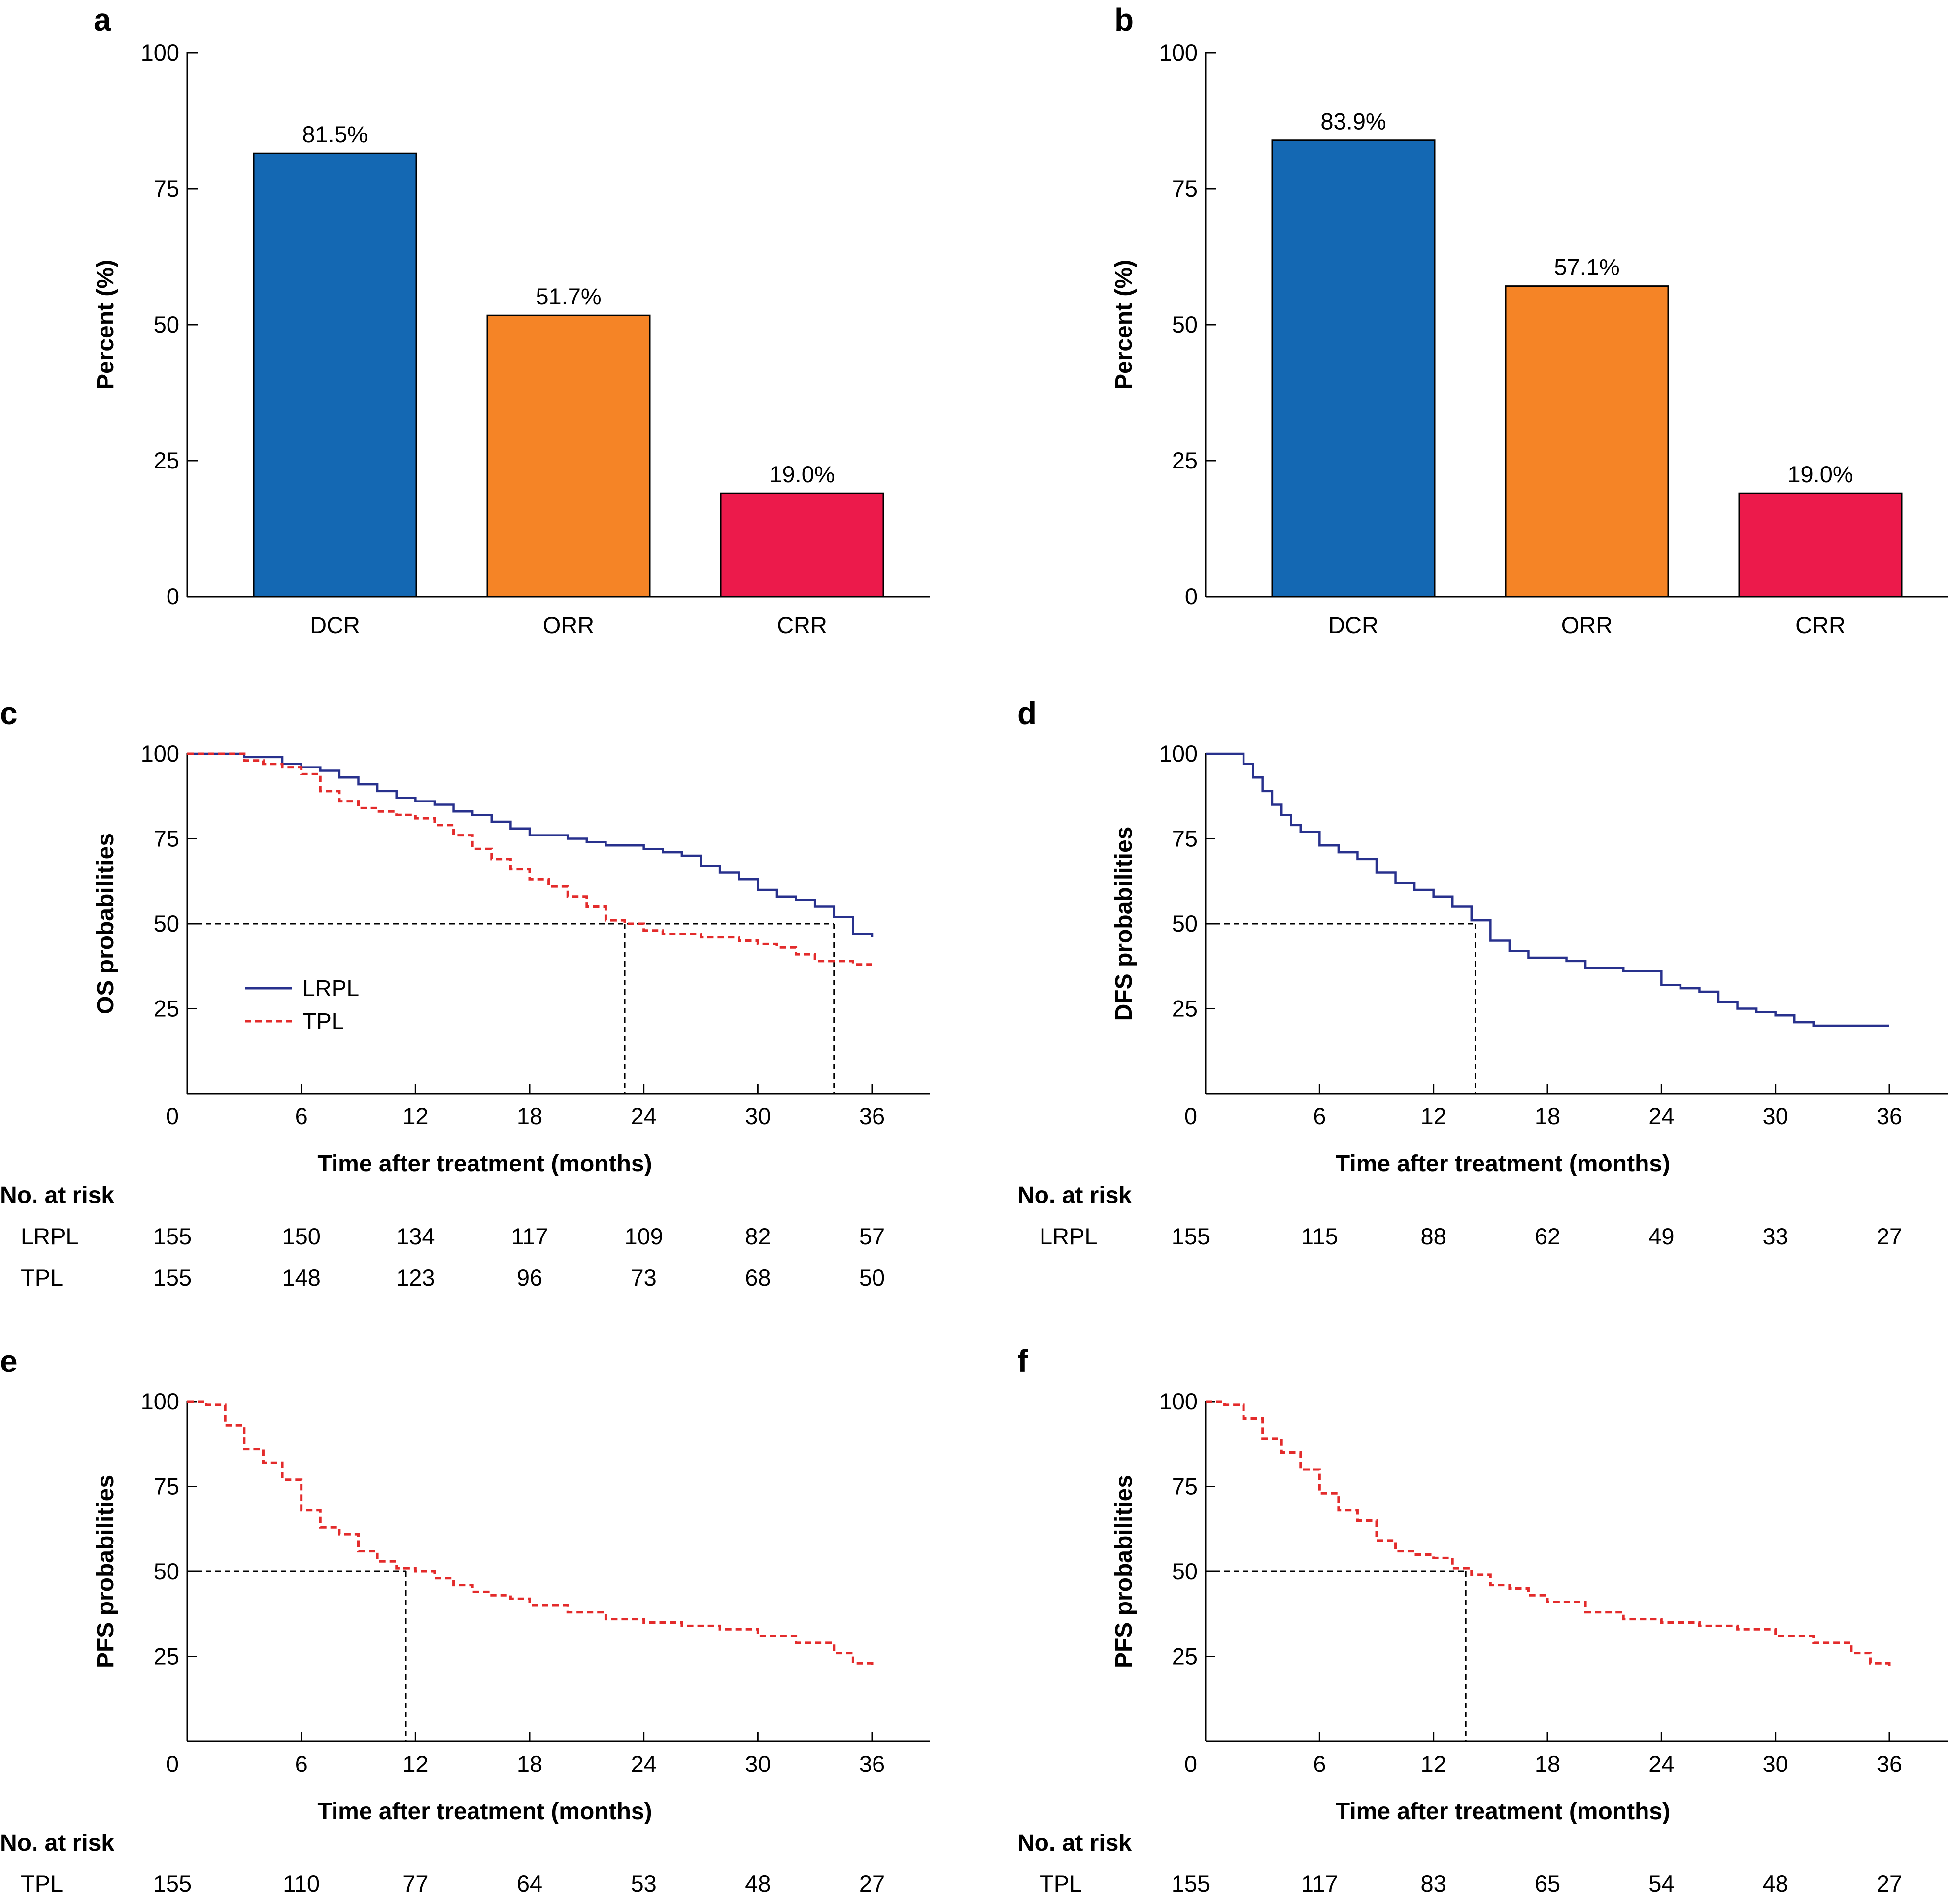  What do you see at coordinates (1547, 889) in the screenshot?
I see `survival-curve-lrpl` at bounding box center [1547, 889].